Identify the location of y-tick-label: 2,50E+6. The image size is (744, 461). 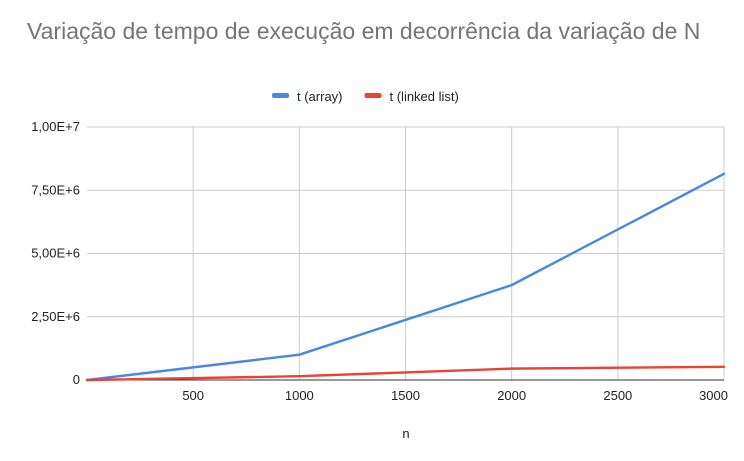
(55, 316).